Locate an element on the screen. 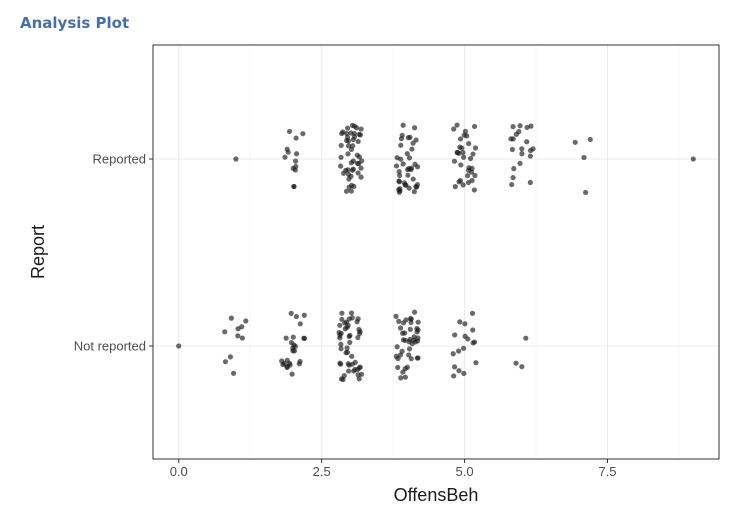 This screenshot has height=518, width=754. x-tick-label: 7.5 is located at coordinates (607, 471).